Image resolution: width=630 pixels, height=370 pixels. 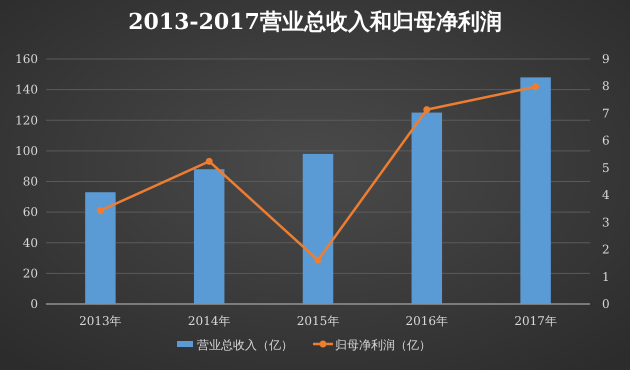 What do you see at coordinates (606, 249) in the screenshot?
I see `y2-tick-label: 2` at bounding box center [606, 249].